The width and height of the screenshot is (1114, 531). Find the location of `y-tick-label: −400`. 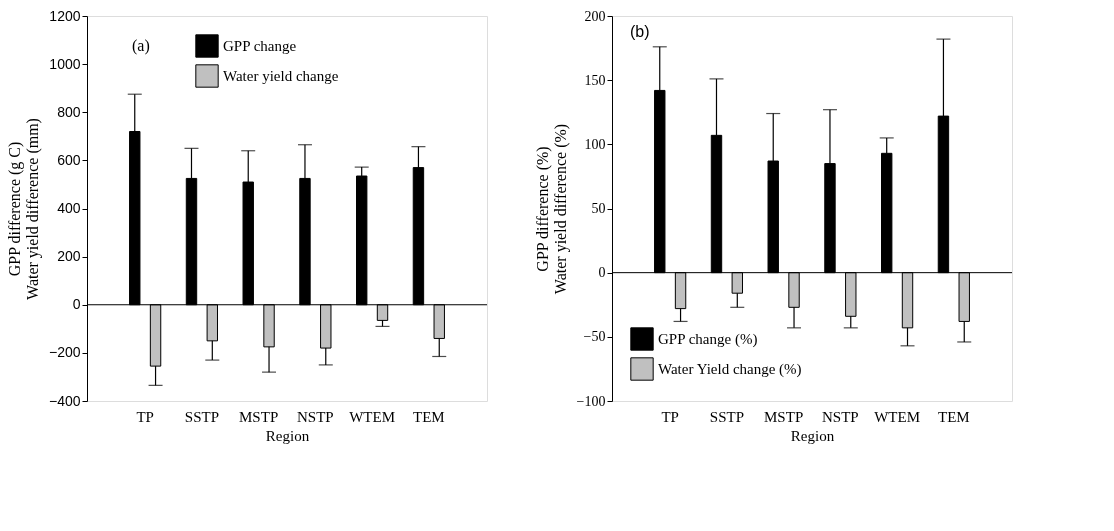

y-tick-label: −400 is located at coordinates (64, 400).